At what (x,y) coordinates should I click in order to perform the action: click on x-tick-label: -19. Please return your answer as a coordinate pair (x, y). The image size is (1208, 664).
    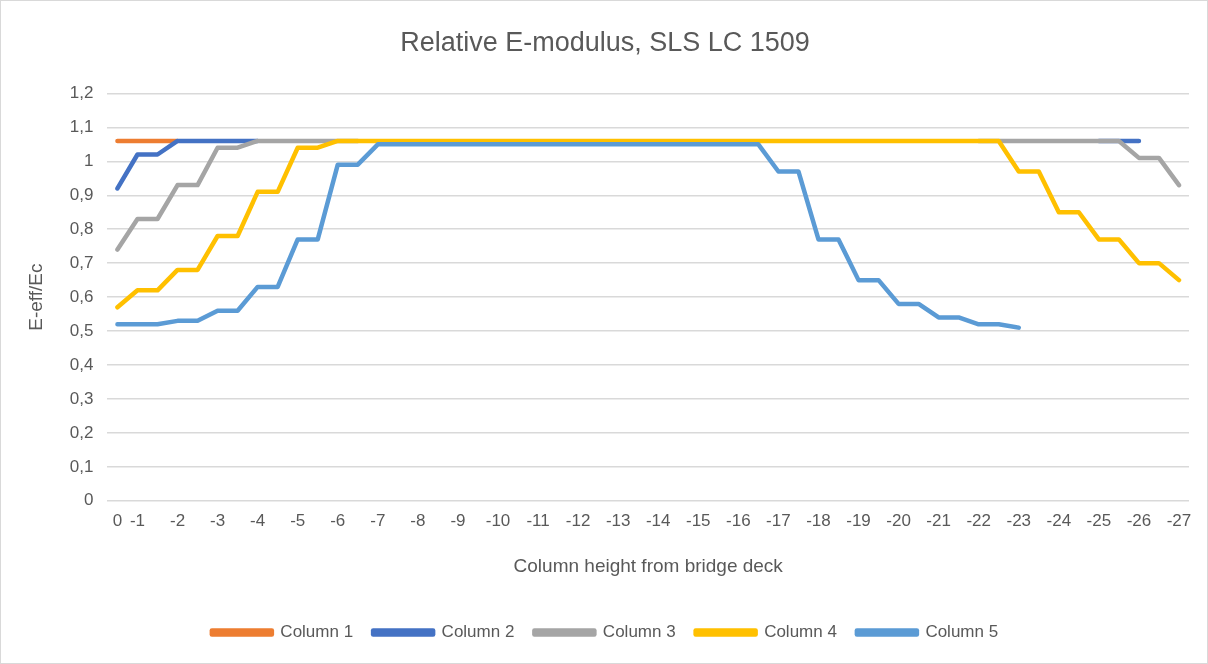
    Looking at the image, I should click on (858, 520).